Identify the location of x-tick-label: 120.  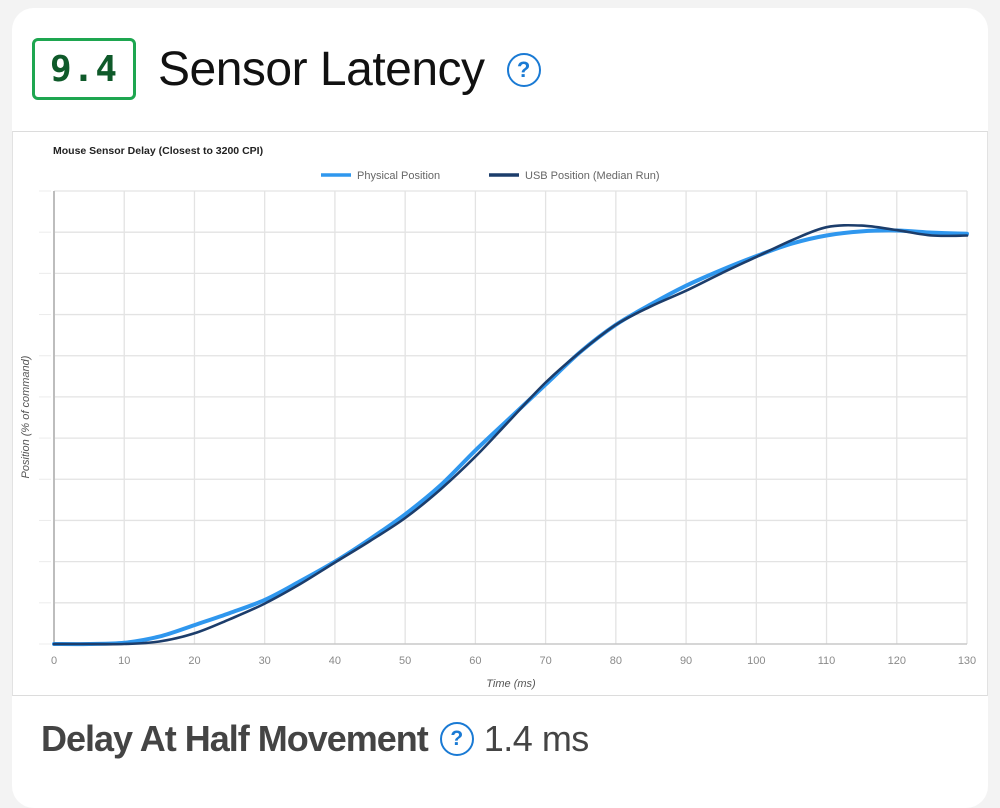
(897, 661).